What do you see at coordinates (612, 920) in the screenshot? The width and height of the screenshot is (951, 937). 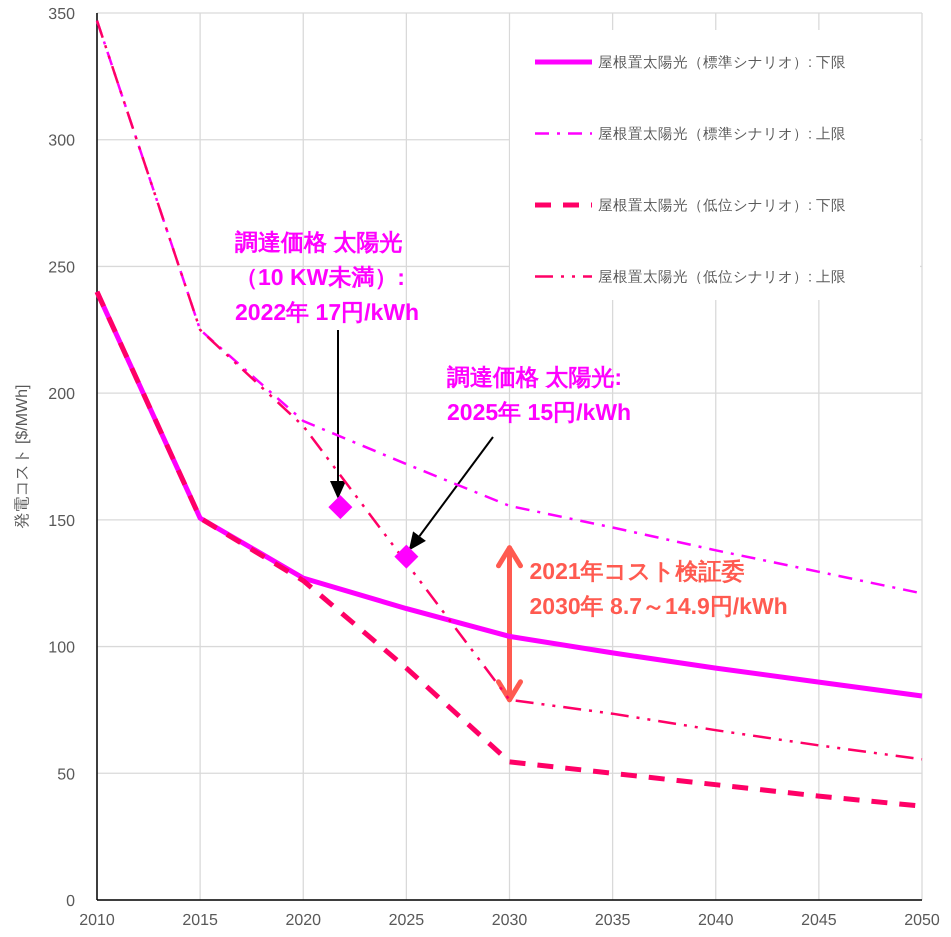 I see `x-tick-label: 2035` at bounding box center [612, 920].